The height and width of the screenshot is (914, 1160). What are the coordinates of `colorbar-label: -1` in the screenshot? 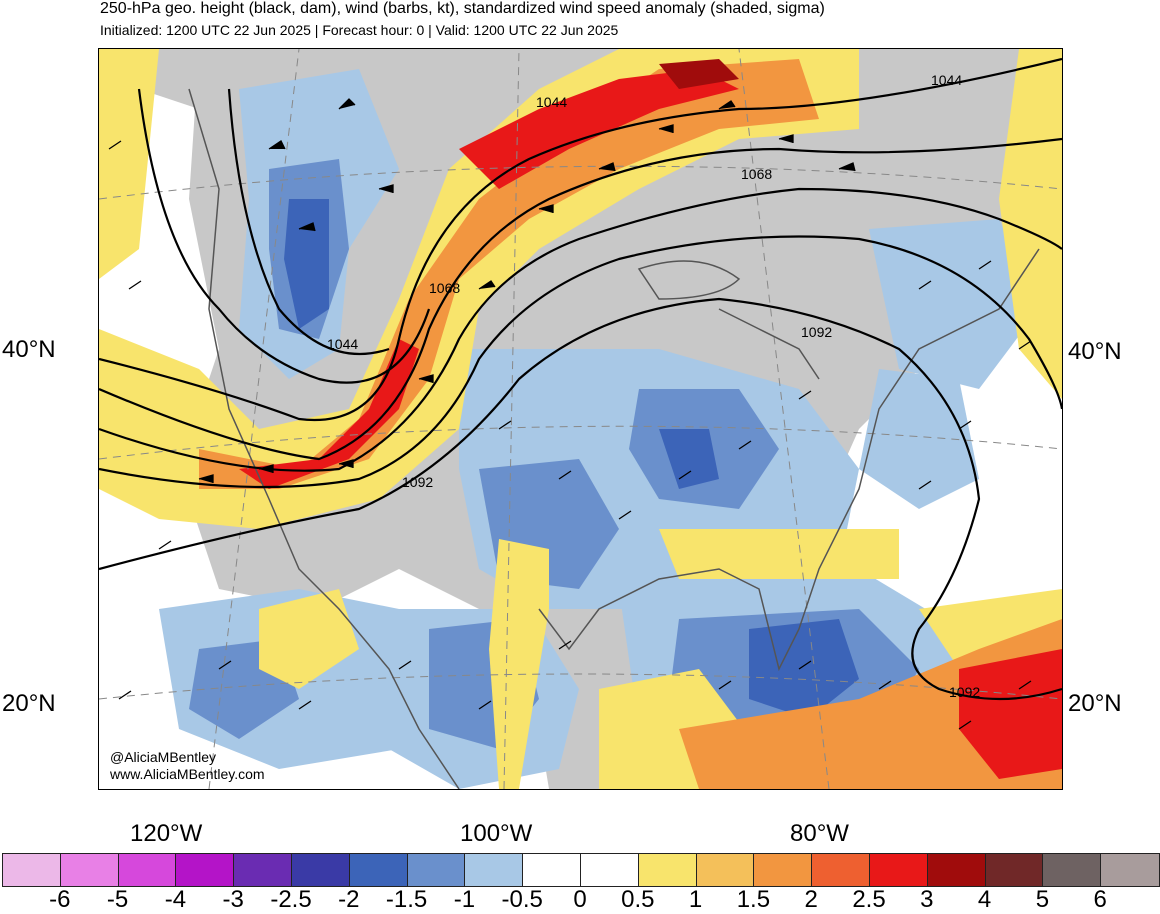 It's located at (464, 899).